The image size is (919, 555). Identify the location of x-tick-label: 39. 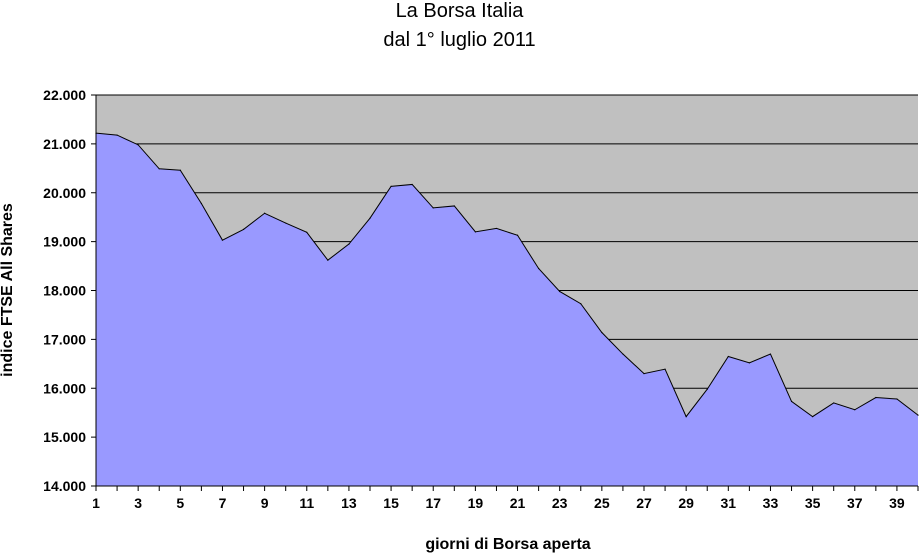
(897, 503).